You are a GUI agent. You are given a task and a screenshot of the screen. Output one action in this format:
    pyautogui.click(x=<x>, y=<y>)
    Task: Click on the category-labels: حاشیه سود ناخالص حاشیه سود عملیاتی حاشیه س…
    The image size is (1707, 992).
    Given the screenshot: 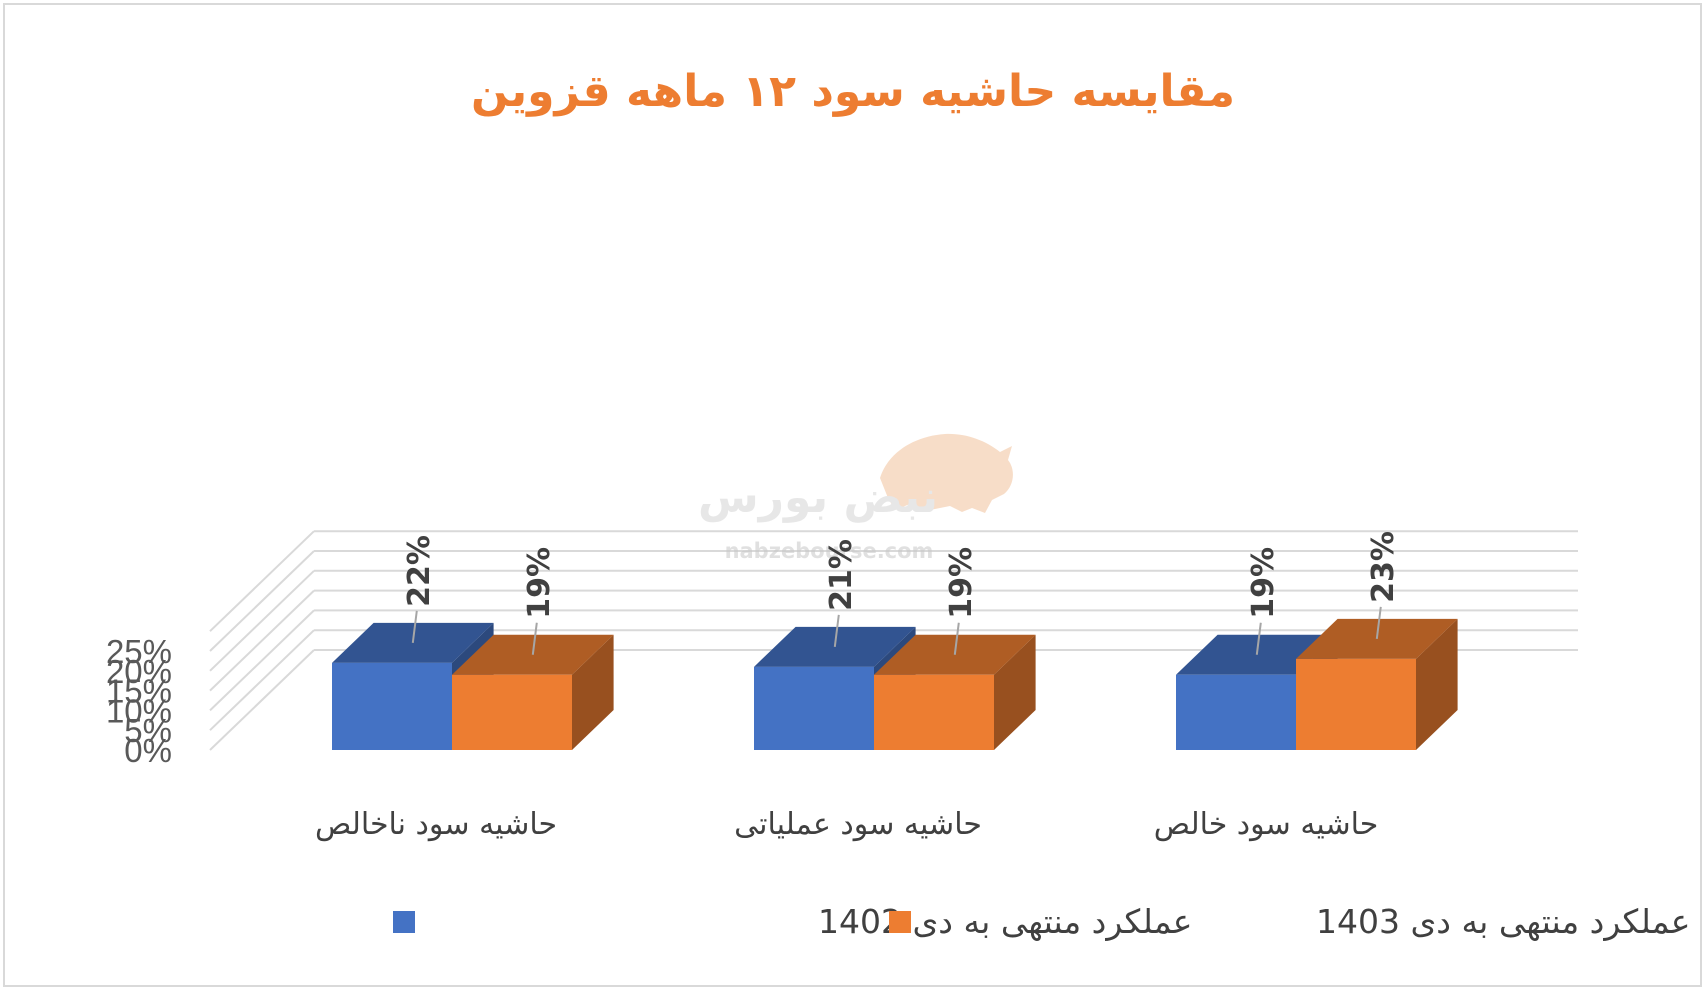 What is the action you would take?
    pyautogui.click(x=846, y=824)
    